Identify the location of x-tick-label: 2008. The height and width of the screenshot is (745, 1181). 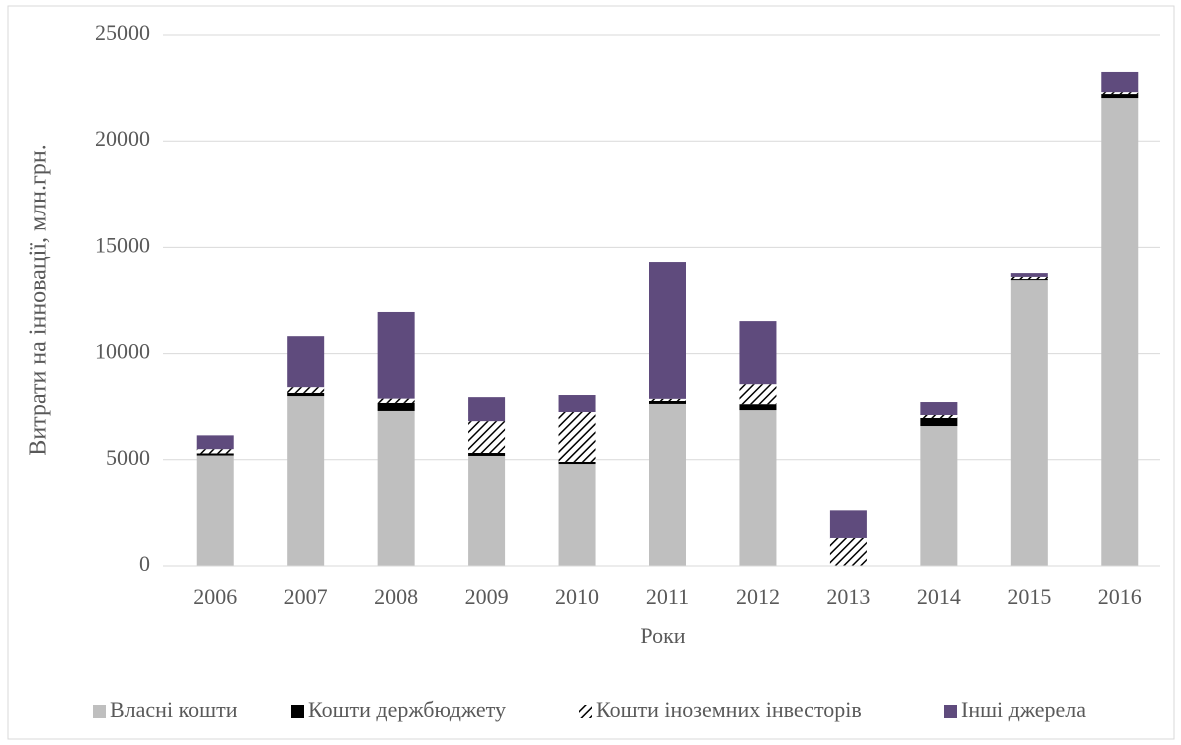
(396, 596).